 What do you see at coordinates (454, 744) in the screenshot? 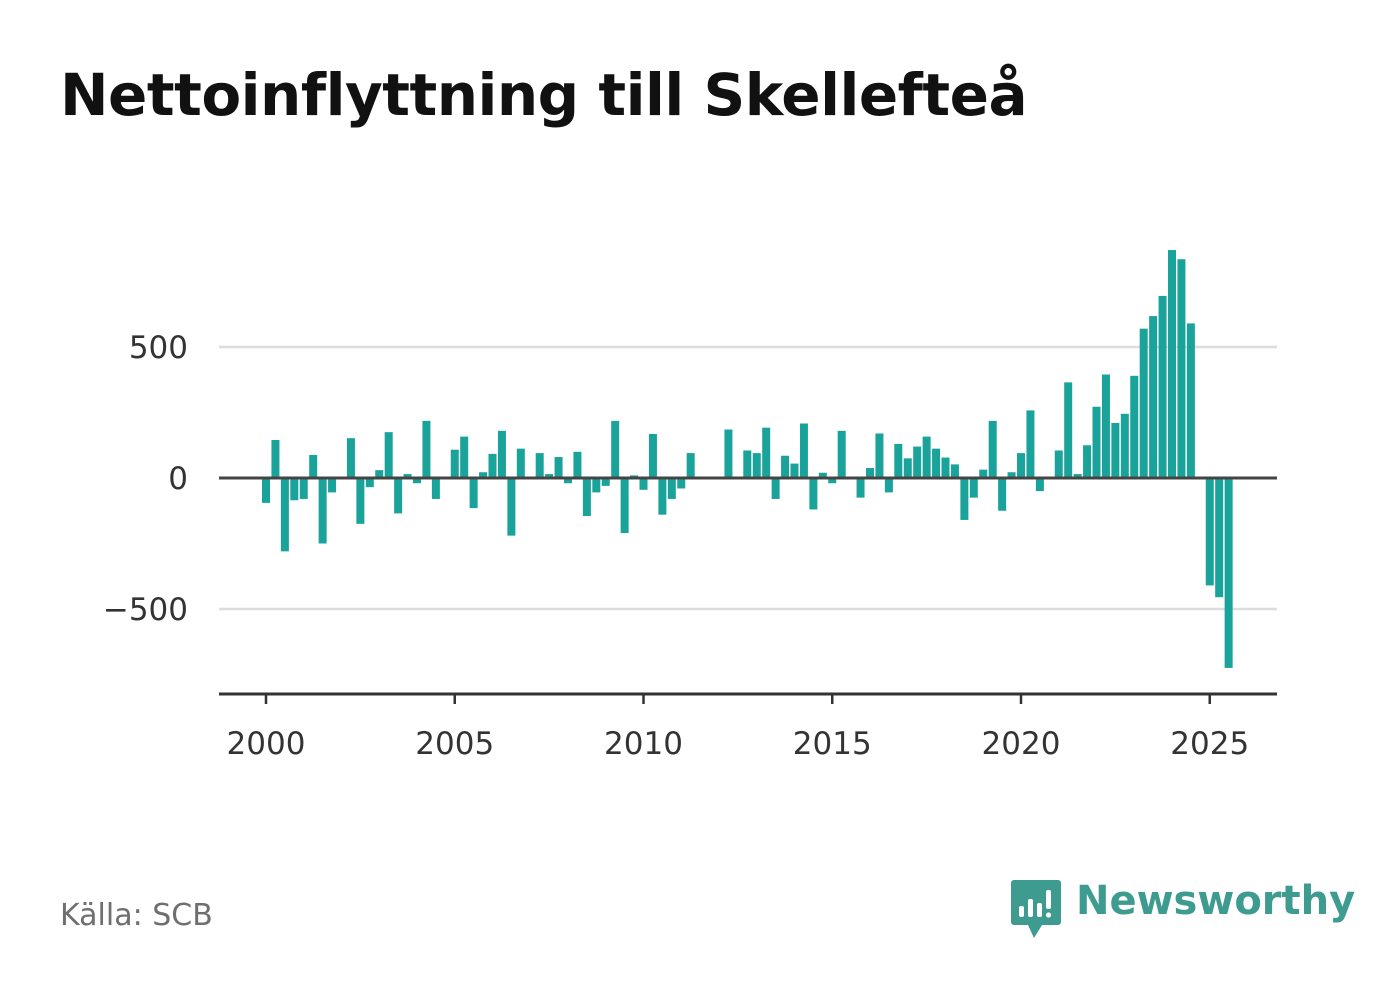
I see `x-tick-label: 2005` at bounding box center [454, 744].